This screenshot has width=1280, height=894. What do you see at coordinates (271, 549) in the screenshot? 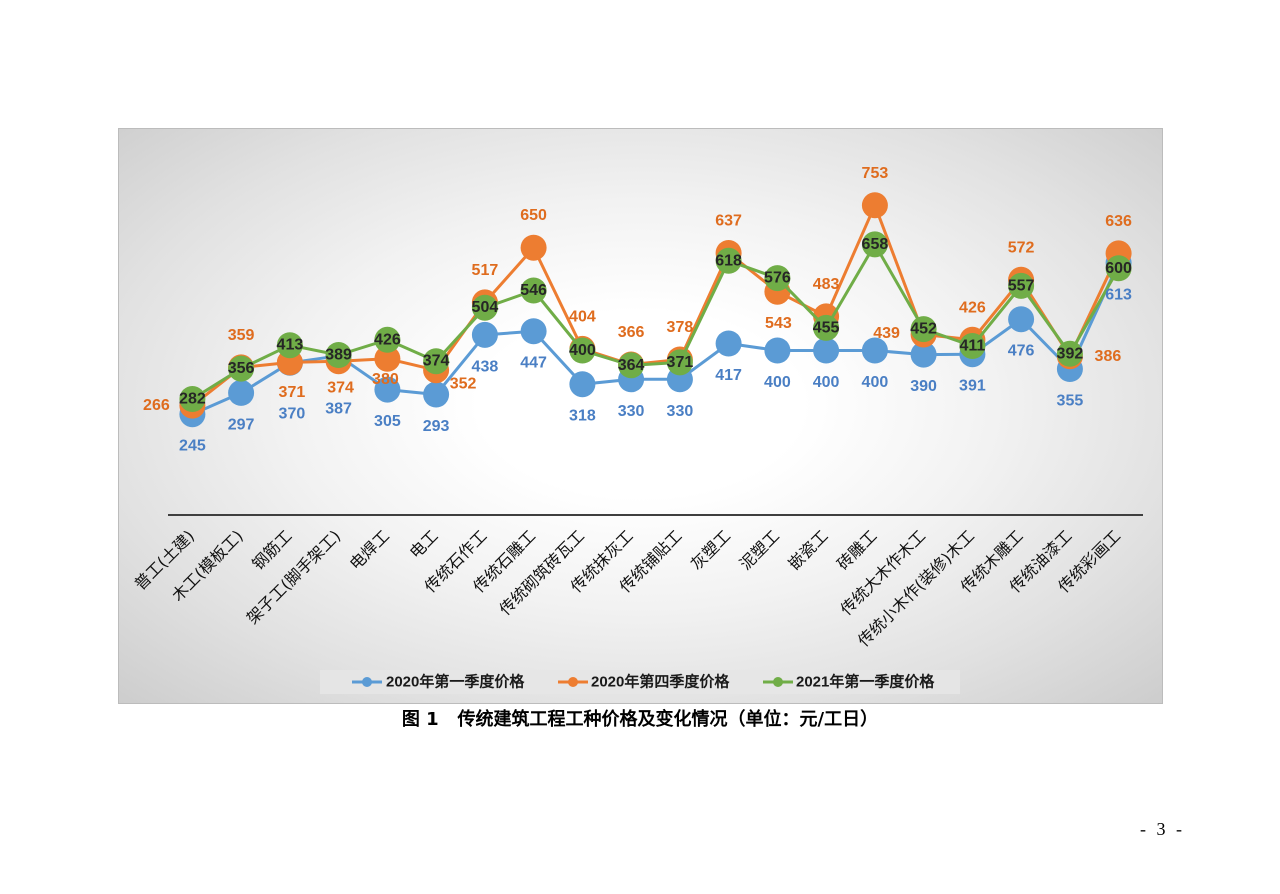
I see `category-label-3: 钢筋工` at bounding box center [271, 549].